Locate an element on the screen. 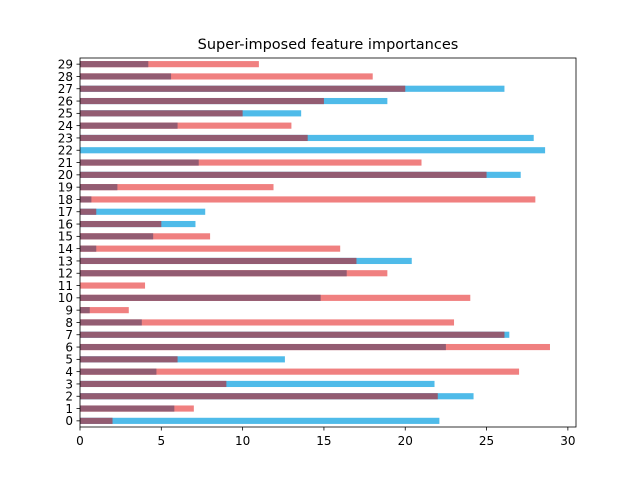 Image resolution: width=640 pixels, height=480 pixels. y-tick-label-17: 17 is located at coordinates (65, 212).